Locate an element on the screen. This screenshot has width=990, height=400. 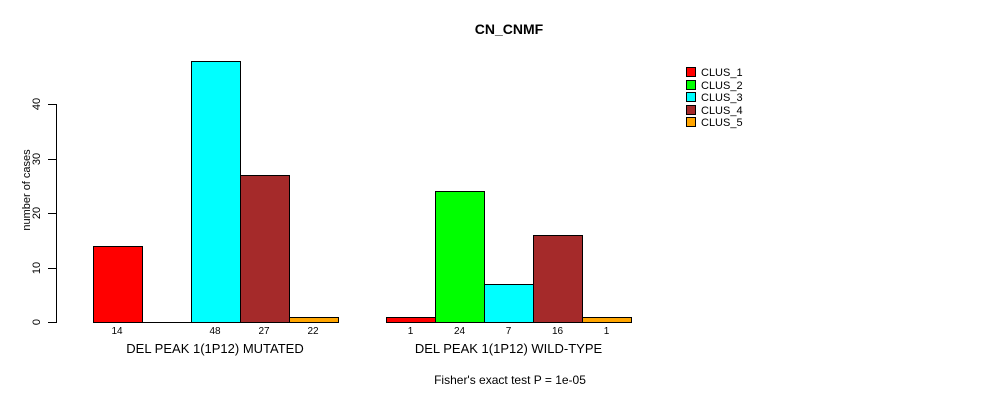
category-label: DEL PEAK 1(1P12) WILD-TYPE is located at coordinates (508, 348).